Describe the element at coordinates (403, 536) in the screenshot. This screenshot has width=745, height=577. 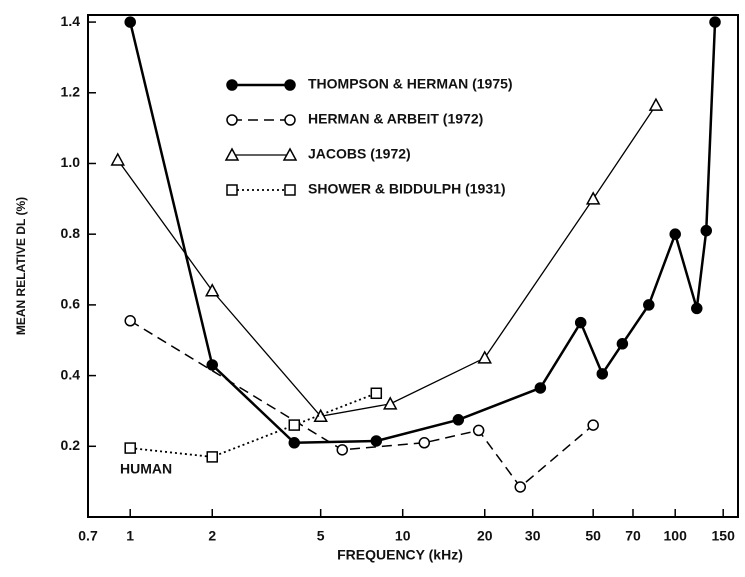
I see `x-tick-label: 10` at that location.